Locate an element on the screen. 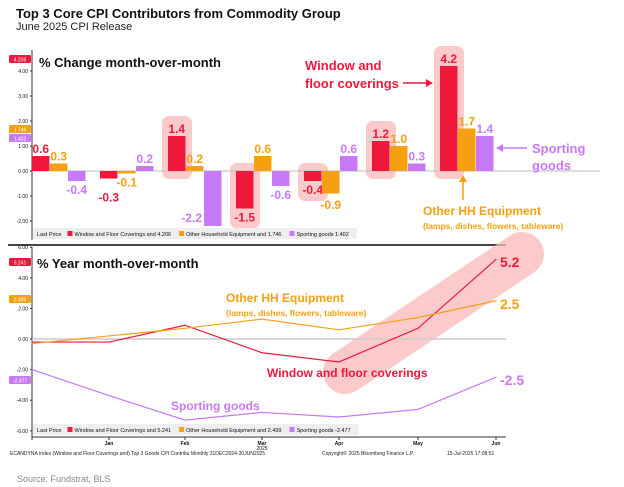 Image resolution: width=624 pixels, height=487 pixels. highlight-band is located at coordinates (433, 313).